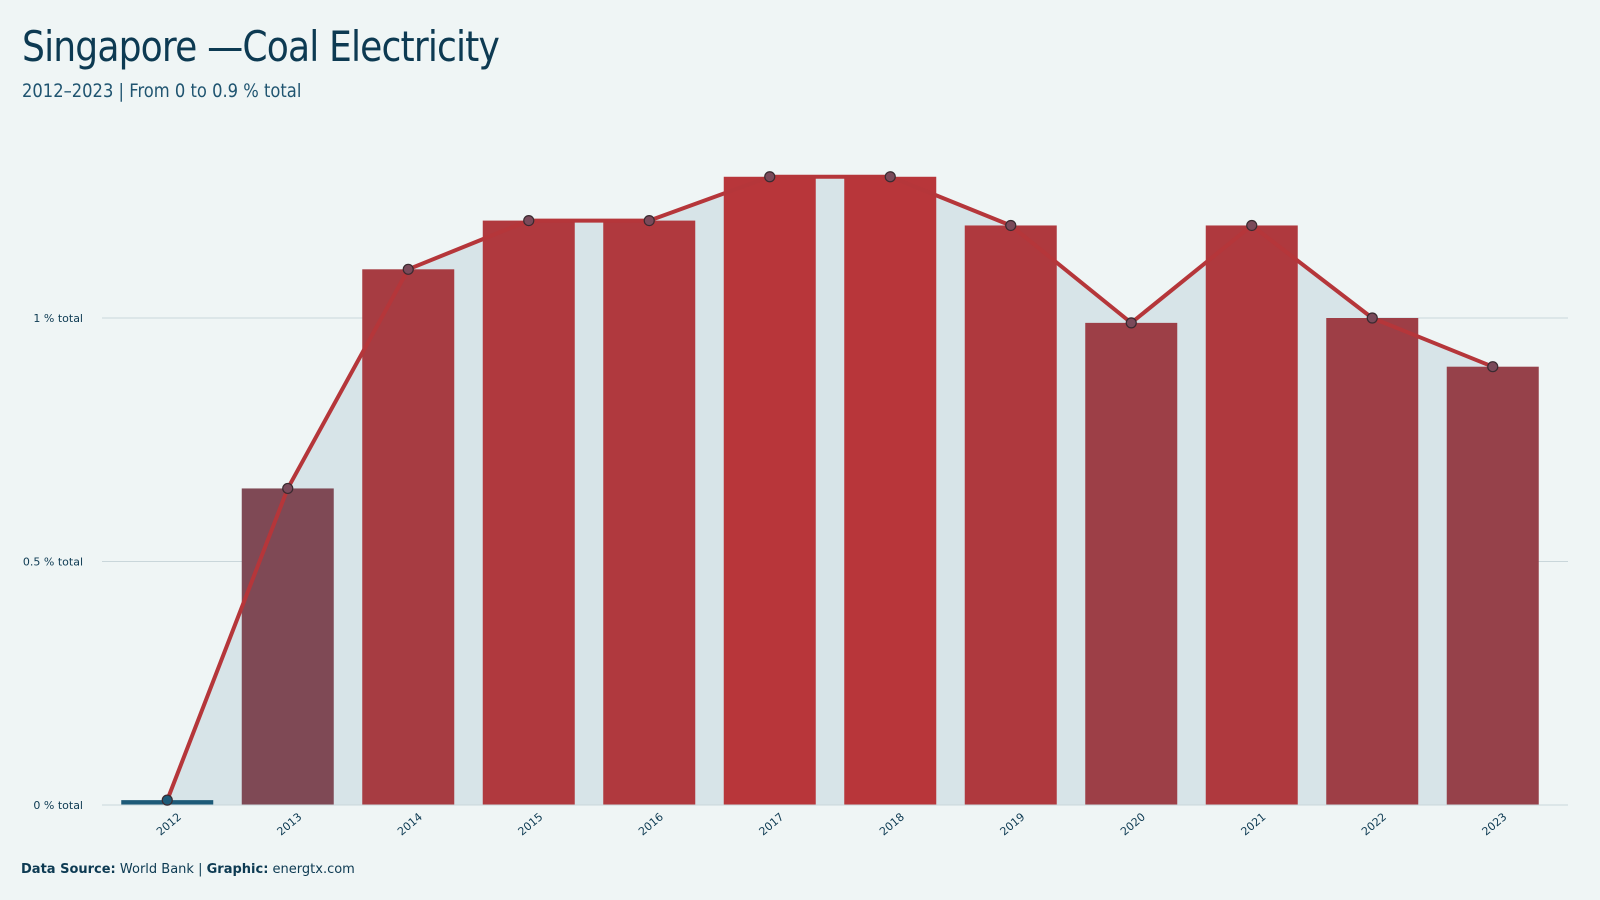  I want to click on point-2013, so click(288, 488).